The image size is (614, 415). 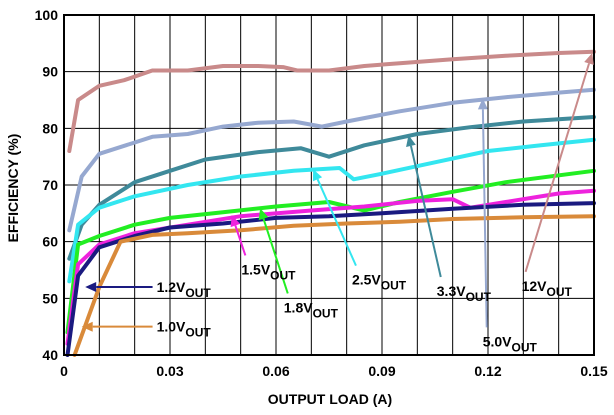 What do you see at coordinates (50, 355) in the screenshot?
I see `y-tick-label: 40` at bounding box center [50, 355].